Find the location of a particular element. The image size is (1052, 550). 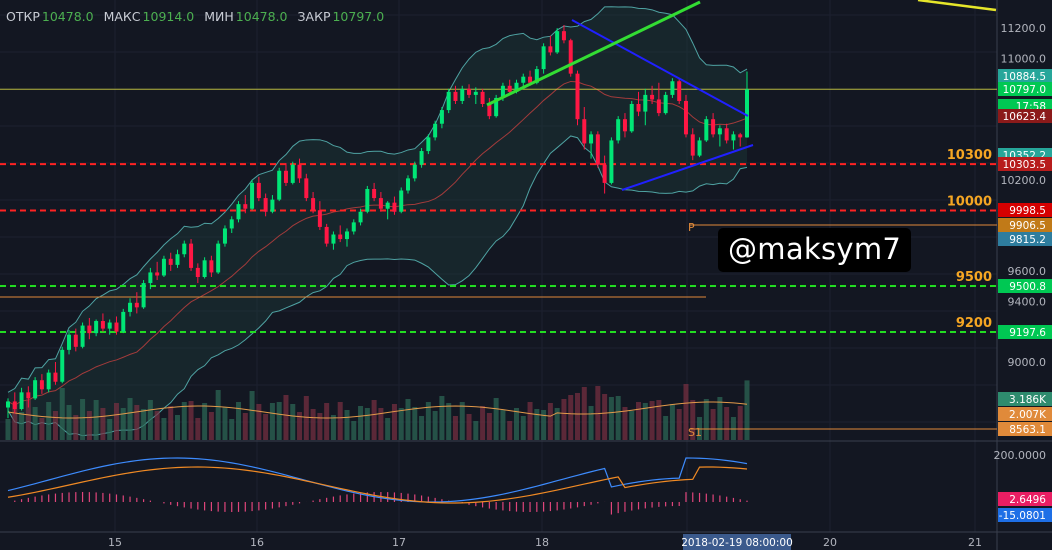

price-tag-label: 9500.8 is located at coordinates (1027, 287).